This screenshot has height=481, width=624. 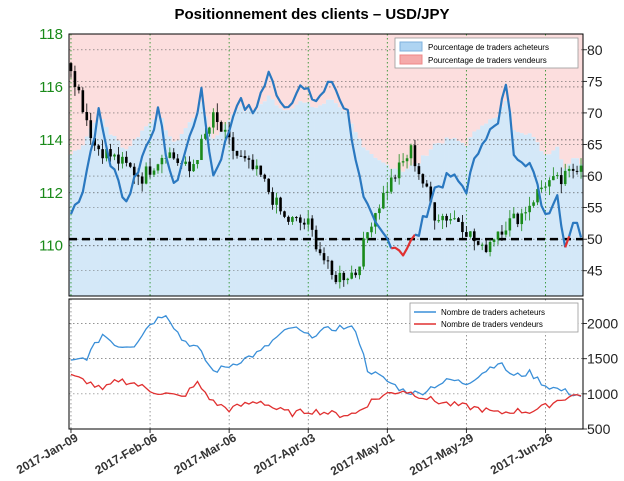 What do you see at coordinates (521, 453) in the screenshot?
I see `date-tick-label: 2017-Jun-26` at bounding box center [521, 453].